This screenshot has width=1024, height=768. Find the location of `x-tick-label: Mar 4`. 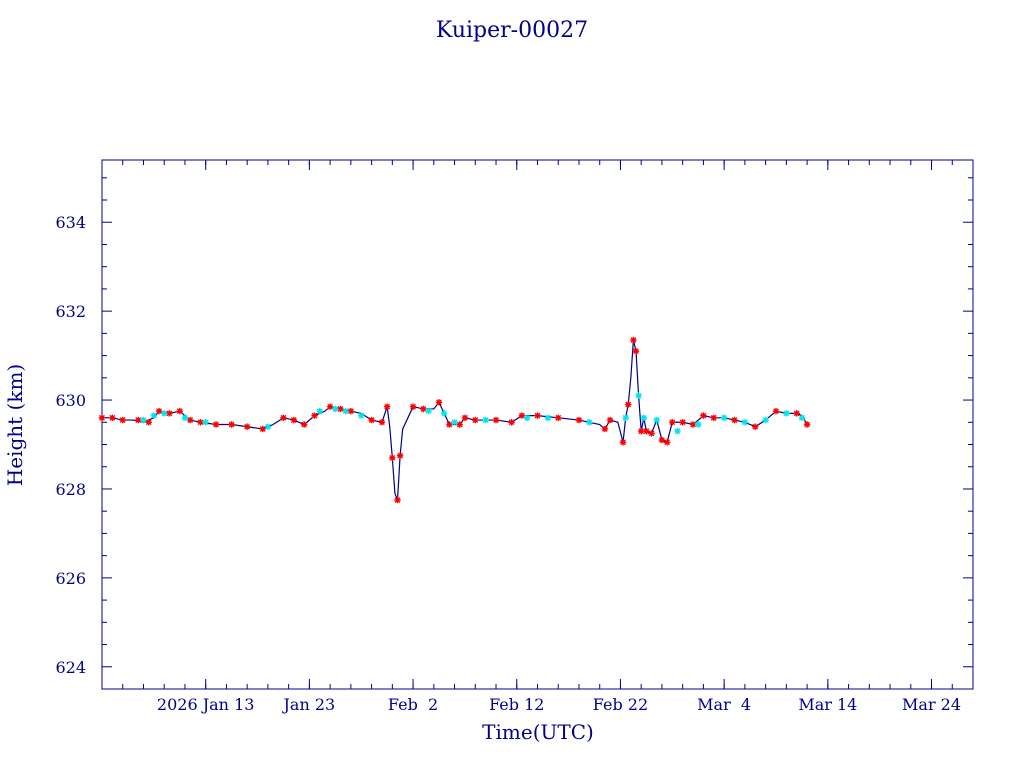

x-tick-label: Mar 4 is located at coordinates (724, 704).